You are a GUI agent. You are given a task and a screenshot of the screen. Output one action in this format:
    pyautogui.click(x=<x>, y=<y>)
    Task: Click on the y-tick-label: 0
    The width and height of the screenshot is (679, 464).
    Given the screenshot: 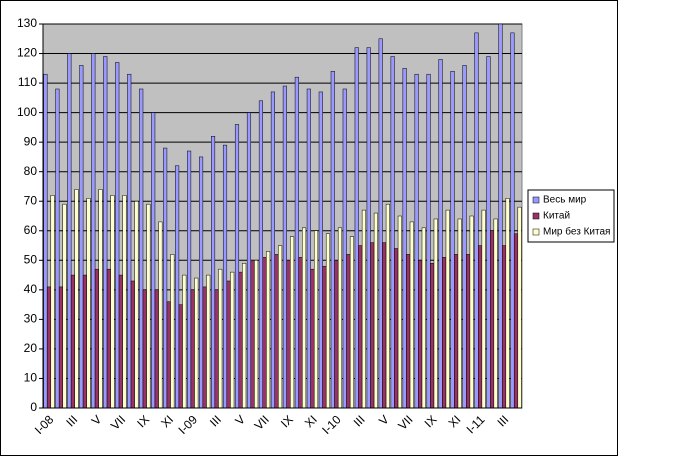 What is the action you would take?
    pyautogui.click(x=33, y=407)
    